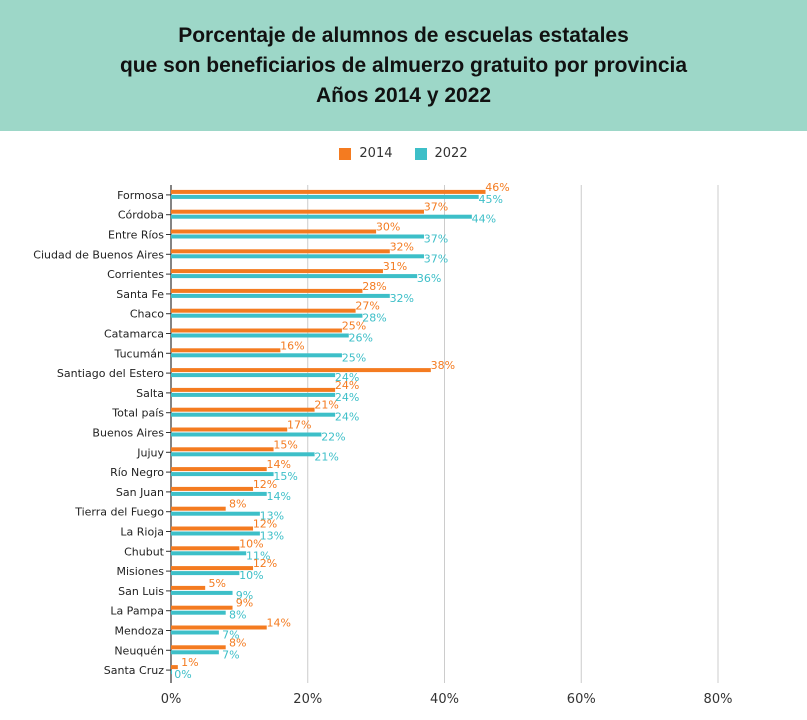 The image size is (807, 720). Describe the element at coordinates (251, 543) in the screenshot. I see `data-label-2014: 10%` at that location.